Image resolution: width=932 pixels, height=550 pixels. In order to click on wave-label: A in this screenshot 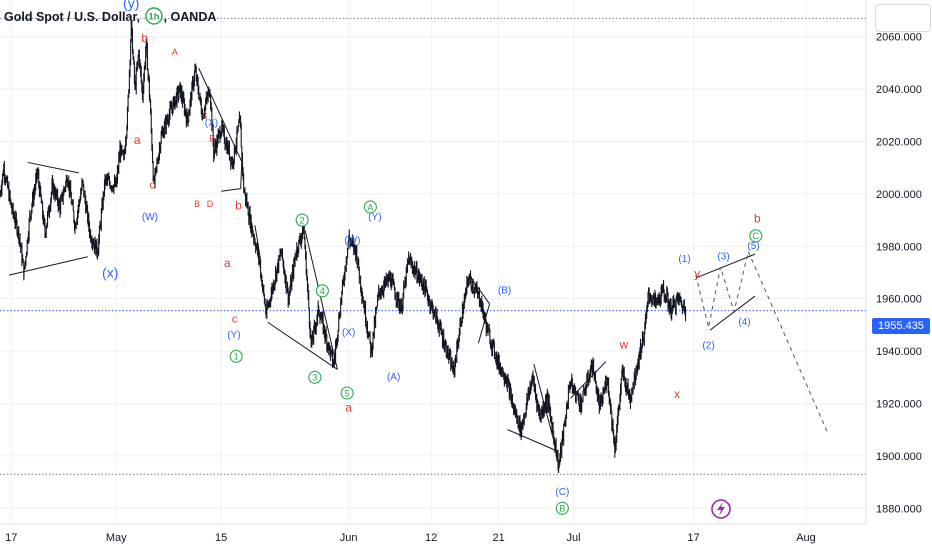, I will do `click(175, 52)`.